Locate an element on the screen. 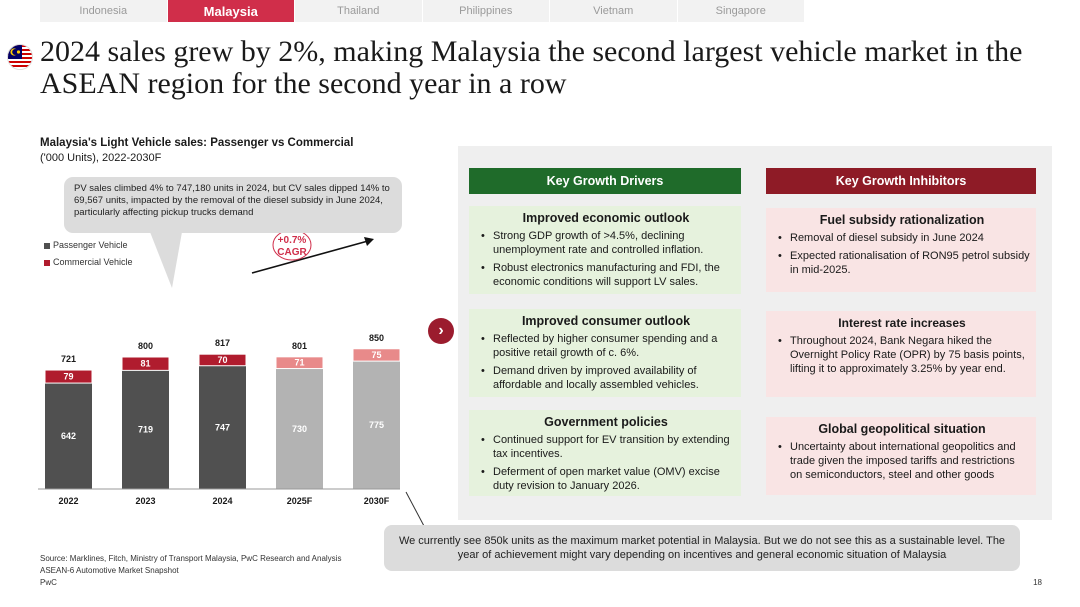  cagr-arrow is located at coordinates (310, 257).